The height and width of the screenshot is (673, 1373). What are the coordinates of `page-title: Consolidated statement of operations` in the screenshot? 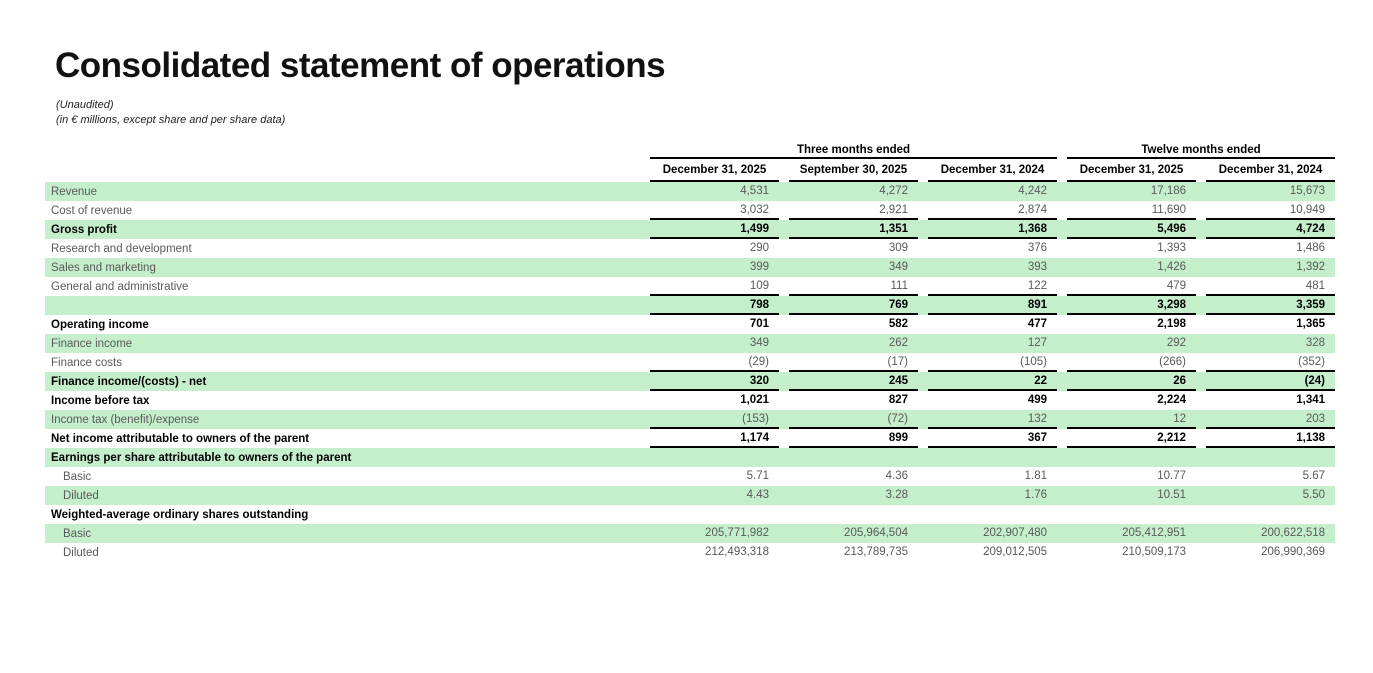 It's located at (360, 65).